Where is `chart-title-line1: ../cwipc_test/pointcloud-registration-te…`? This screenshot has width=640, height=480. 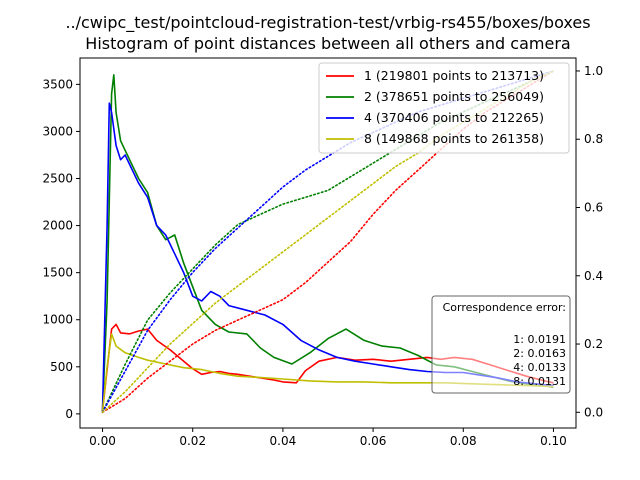 chart-title-line1: ../cwipc_test/pointcloud-registration-te… is located at coordinates (327, 23).